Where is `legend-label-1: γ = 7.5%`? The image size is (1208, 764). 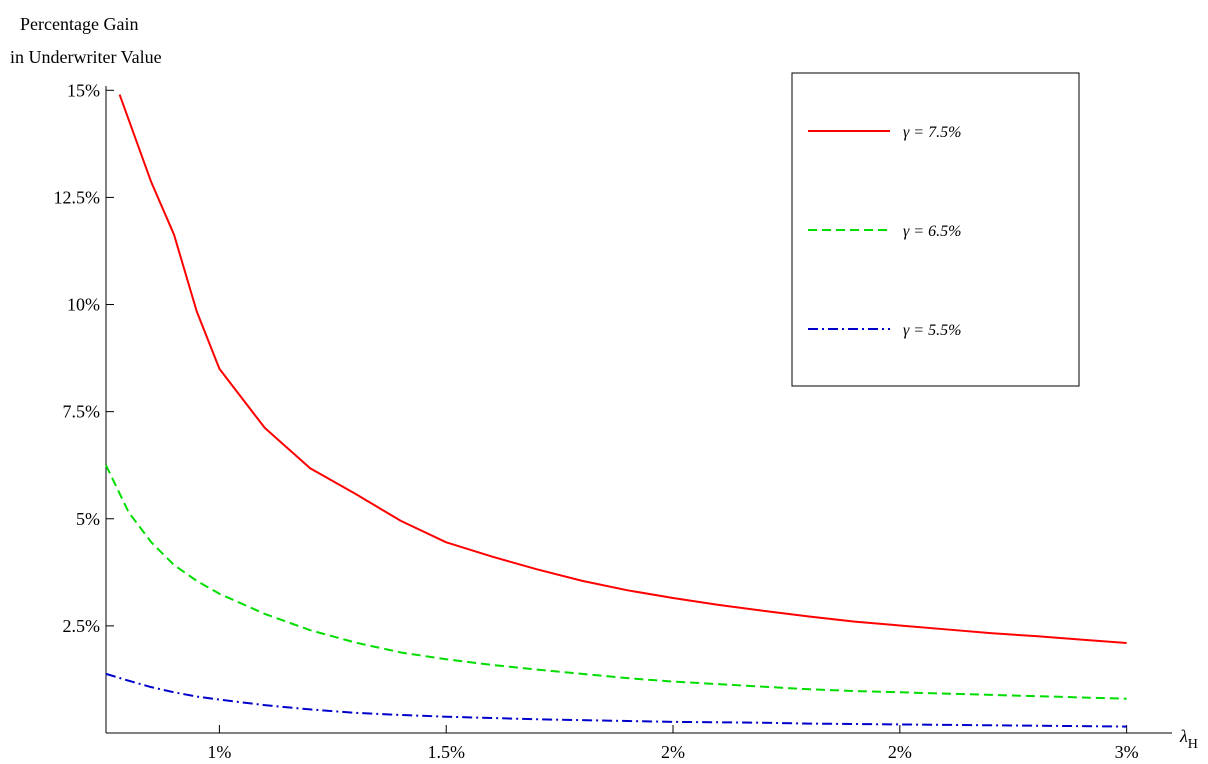
legend-label-1: γ = 7.5% is located at coordinates (932, 132).